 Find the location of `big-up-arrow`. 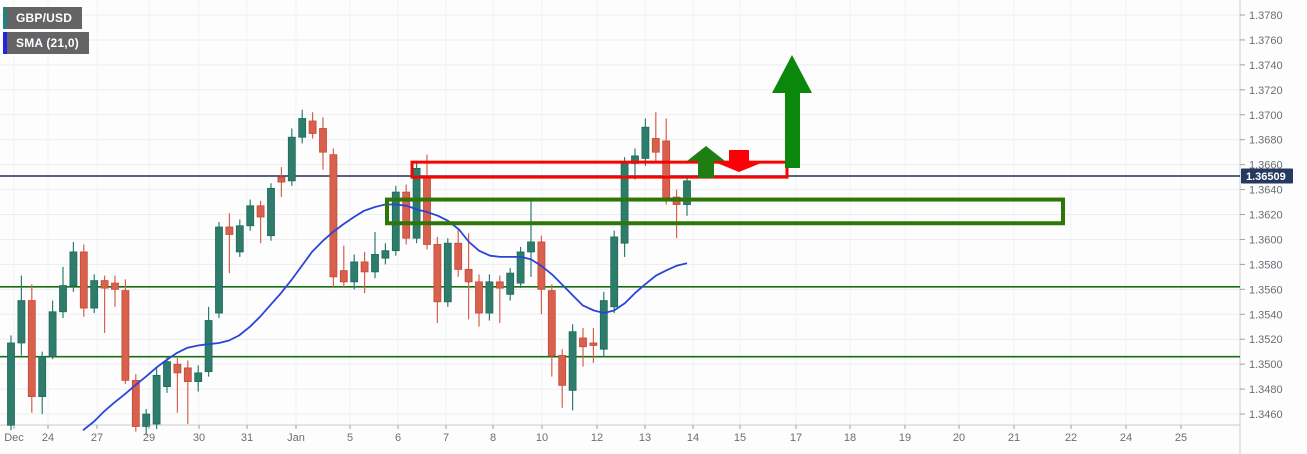

big-up-arrow is located at coordinates (792, 111).